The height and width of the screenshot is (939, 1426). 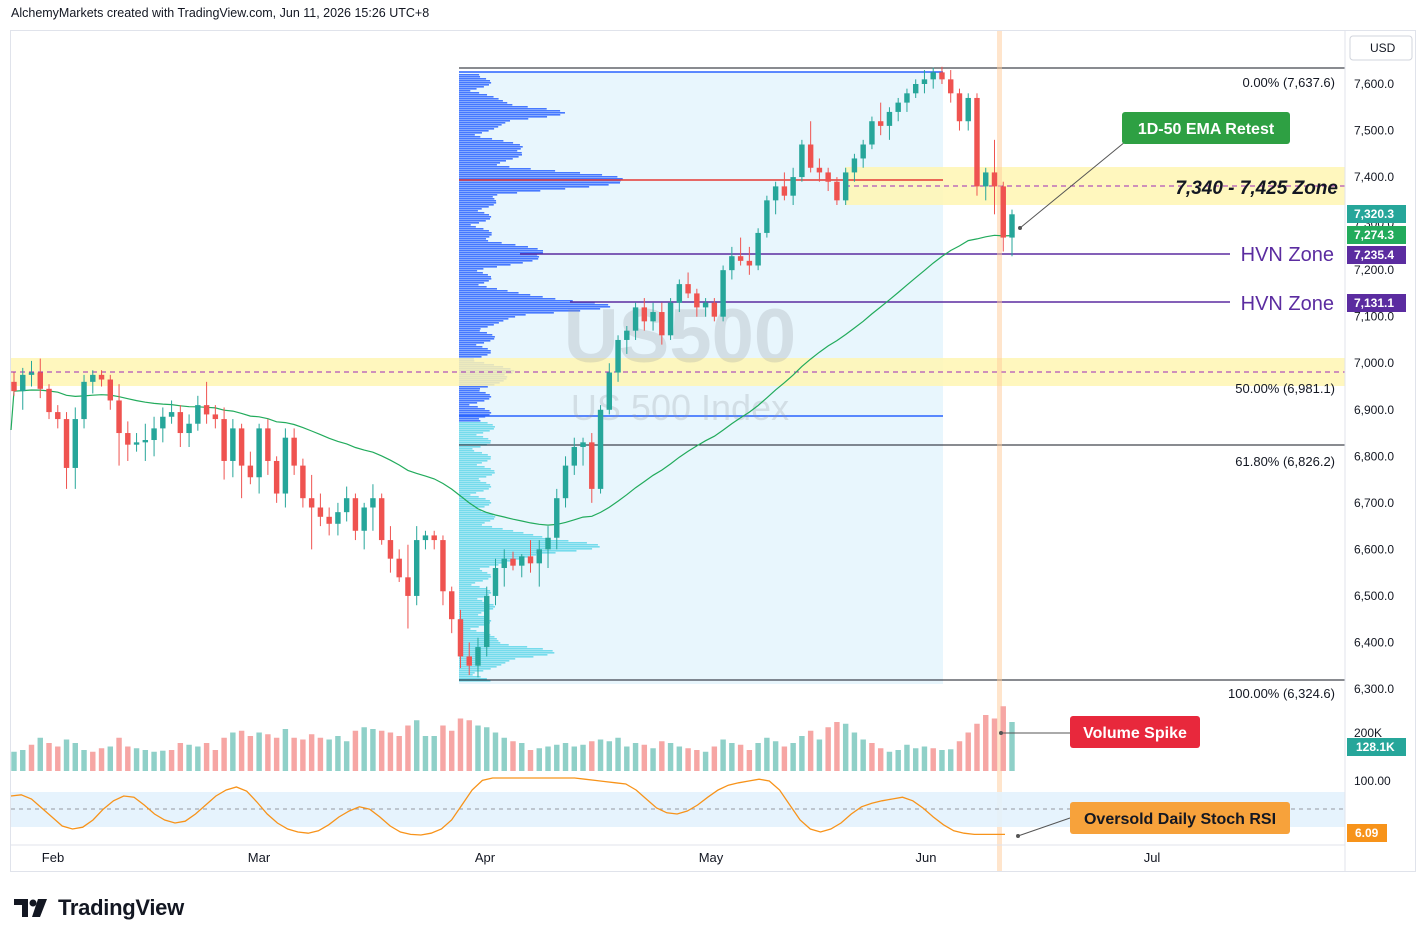 I want to click on ema-retest-callout, so click(x=1206, y=128).